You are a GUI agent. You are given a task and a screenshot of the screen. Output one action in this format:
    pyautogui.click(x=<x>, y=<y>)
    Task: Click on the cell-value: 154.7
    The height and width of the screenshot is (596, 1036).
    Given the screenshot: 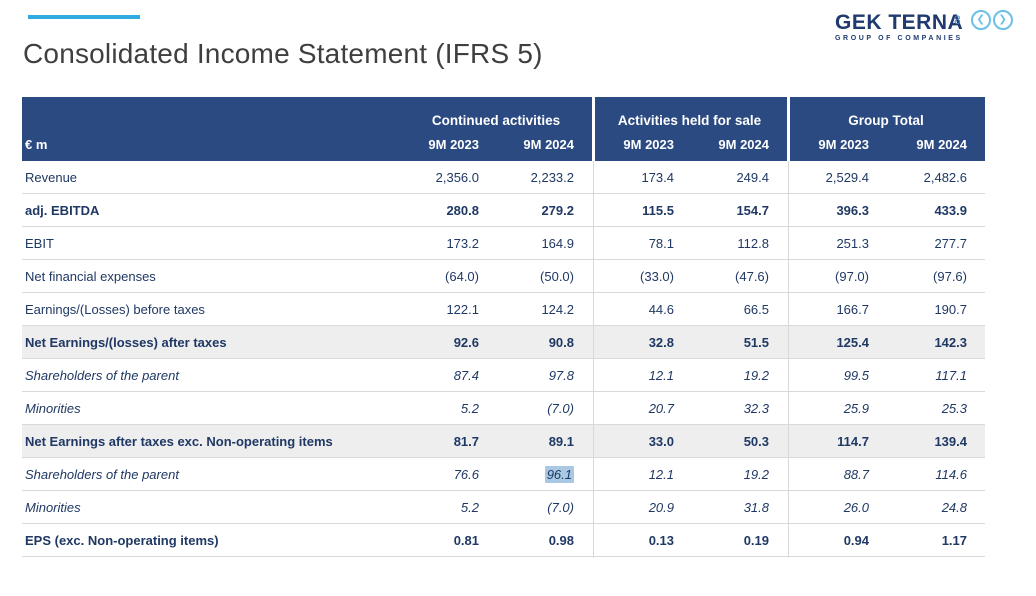 What is the action you would take?
    pyautogui.click(x=752, y=210)
    